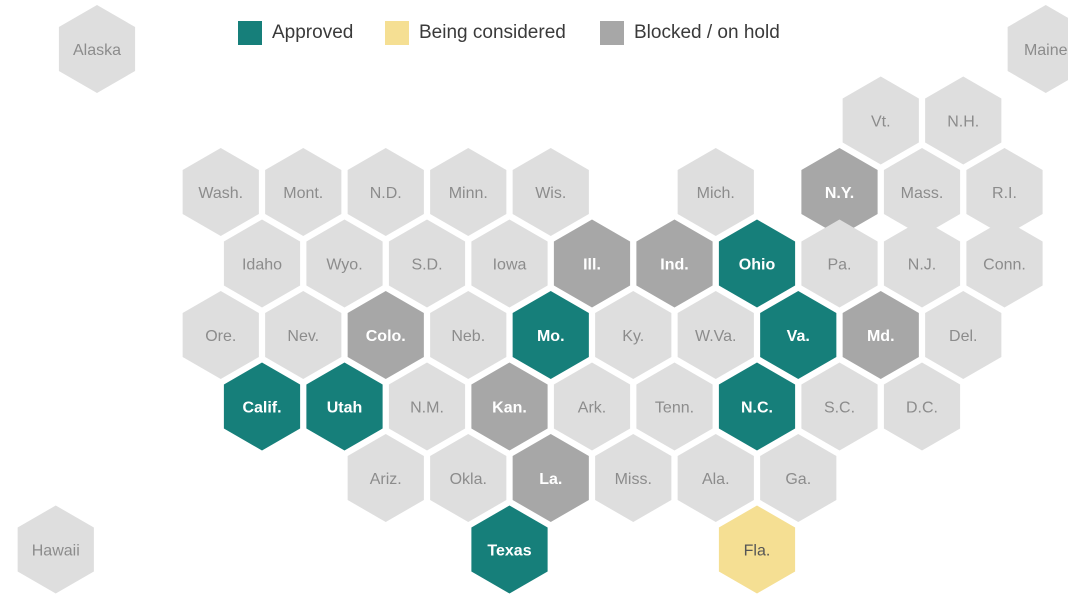 The height and width of the screenshot is (601, 1068). What do you see at coordinates (313, 32) in the screenshot?
I see `legend-label-approved: Approved` at bounding box center [313, 32].